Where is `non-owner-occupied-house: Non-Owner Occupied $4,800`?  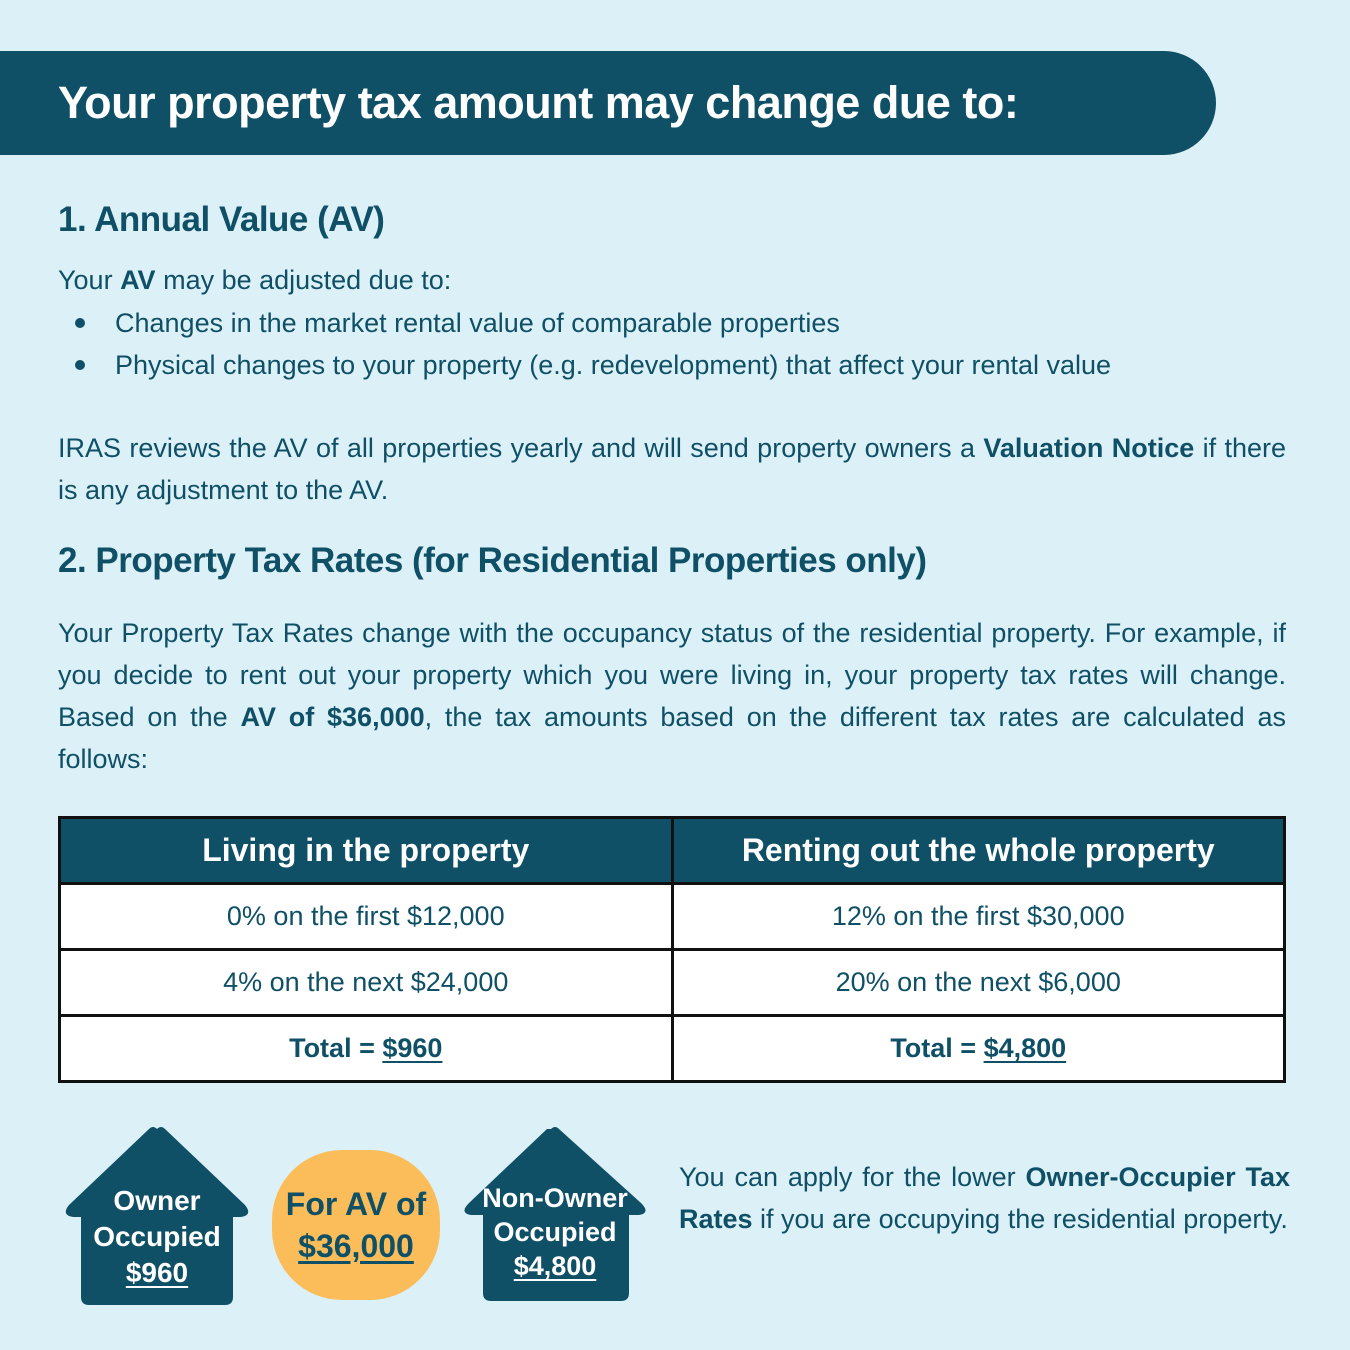 non-owner-occupied-house: Non-Owner Occupied $4,800 is located at coordinates (555, 1214).